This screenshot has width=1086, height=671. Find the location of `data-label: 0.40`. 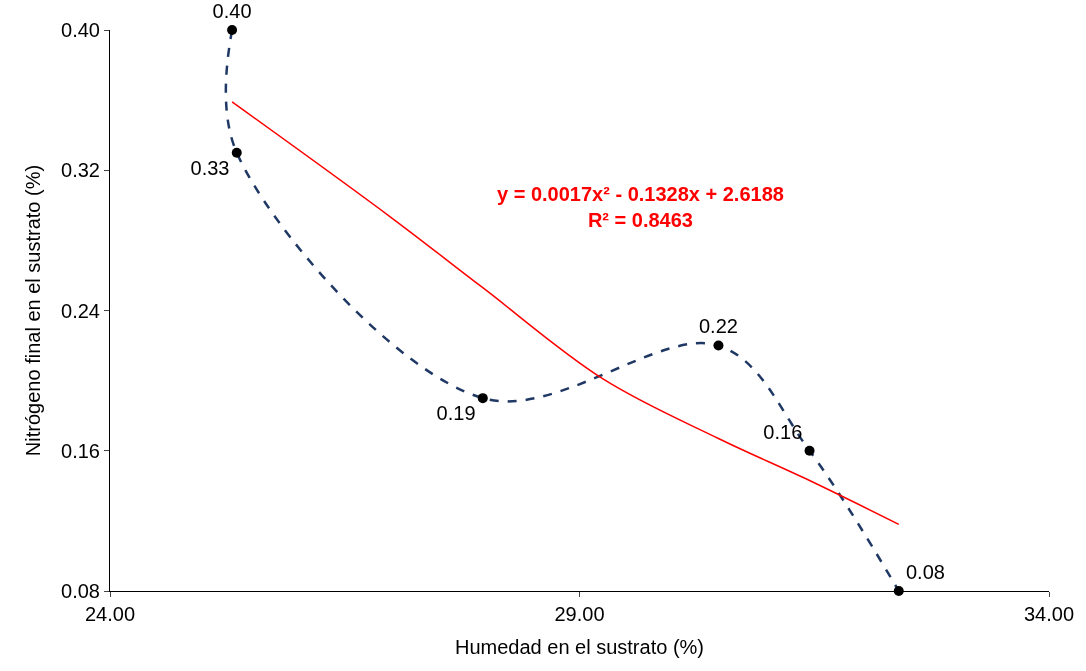

data-label: 0.40 is located at coordinates (232, 11).